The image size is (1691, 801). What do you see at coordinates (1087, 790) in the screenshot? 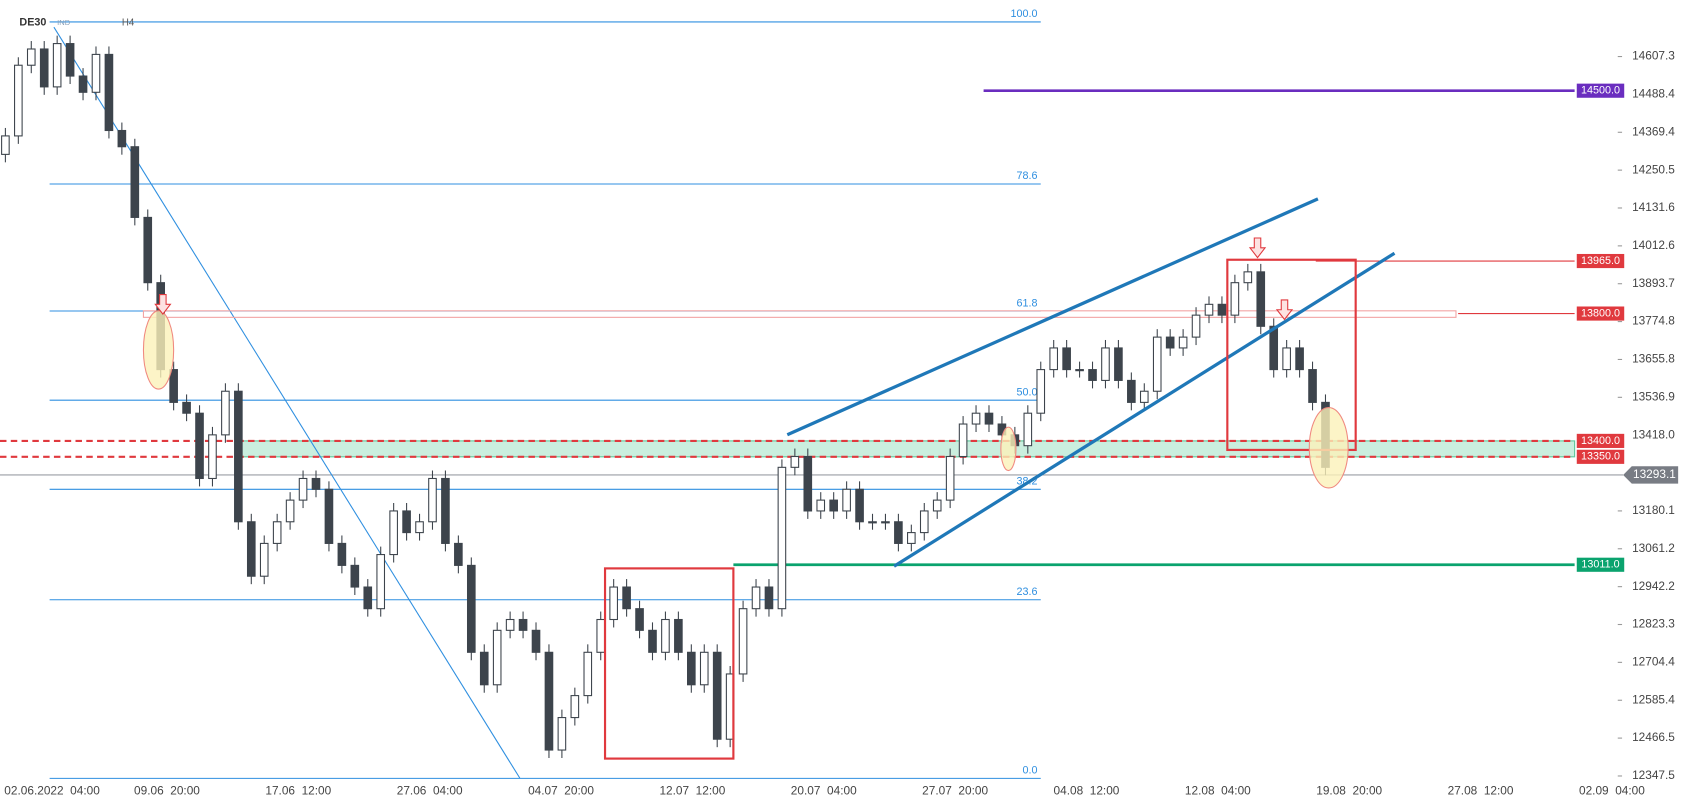
I see `x-tick-label: 04.08 12:00` at bounding box center [1087, 790].